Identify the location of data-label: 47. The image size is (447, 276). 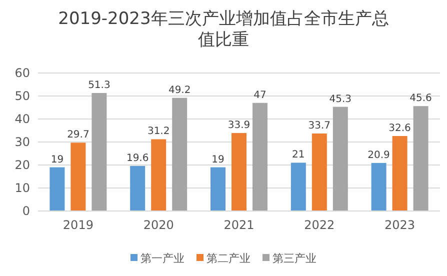
(260, 95).